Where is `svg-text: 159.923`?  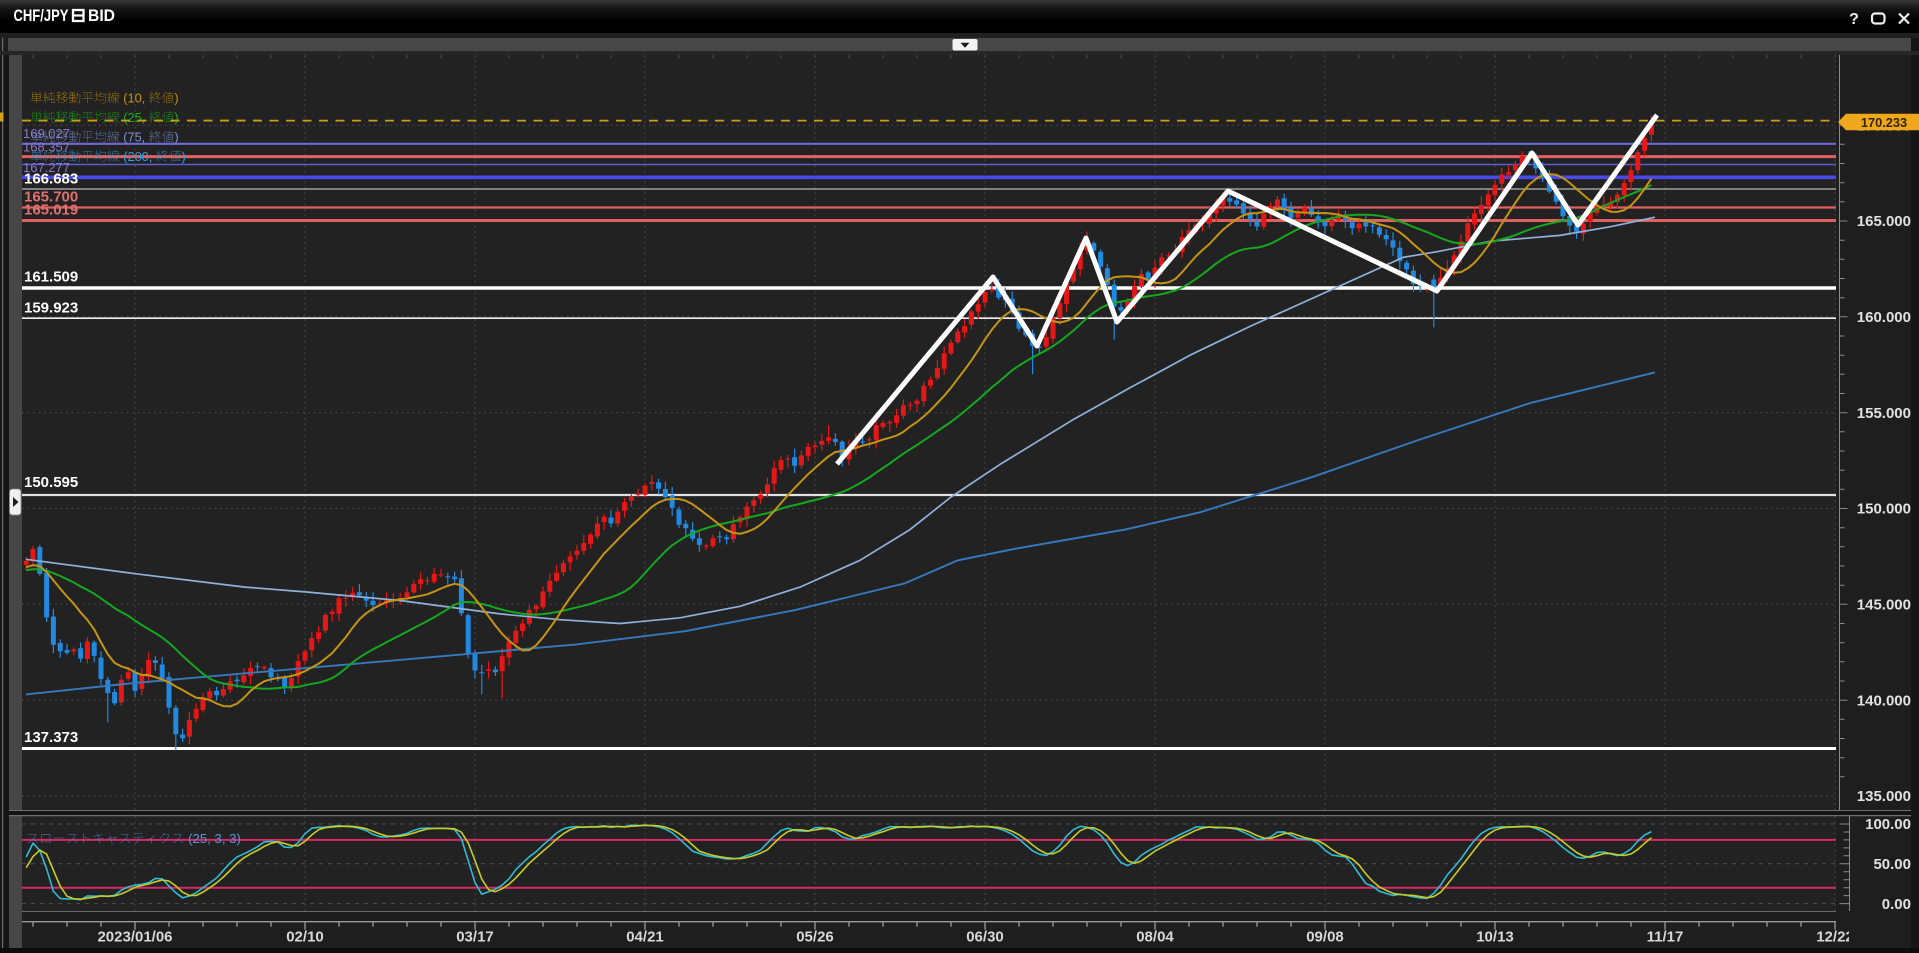
svg-text: 159.923 is located at coordinates (51, 308).